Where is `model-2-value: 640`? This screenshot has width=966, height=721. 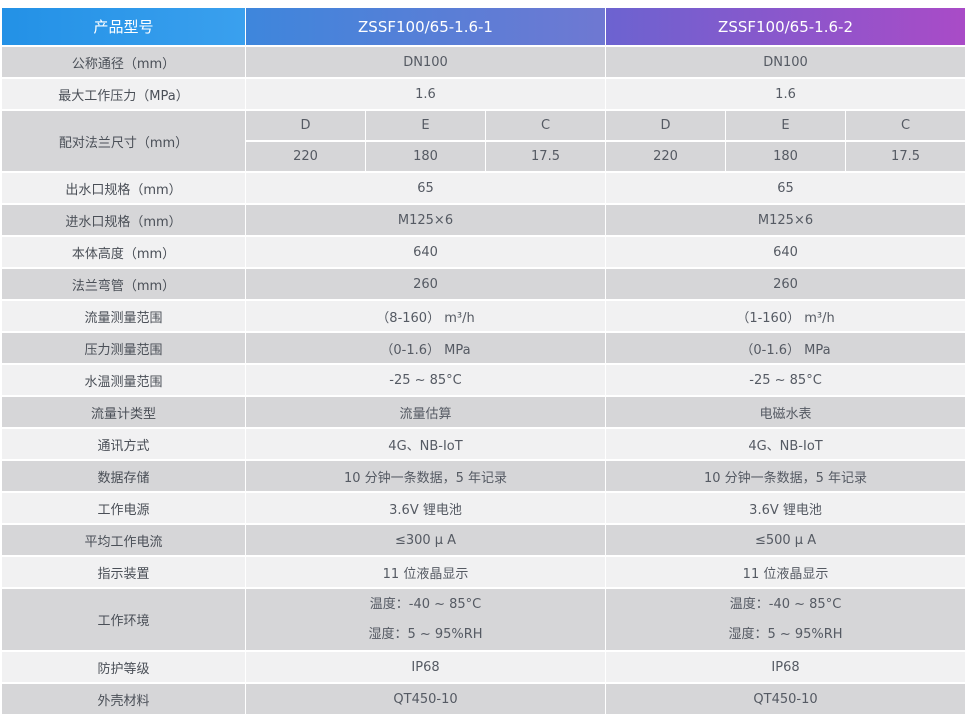
model-2-value: 640 is located at coordinates (786, 252).